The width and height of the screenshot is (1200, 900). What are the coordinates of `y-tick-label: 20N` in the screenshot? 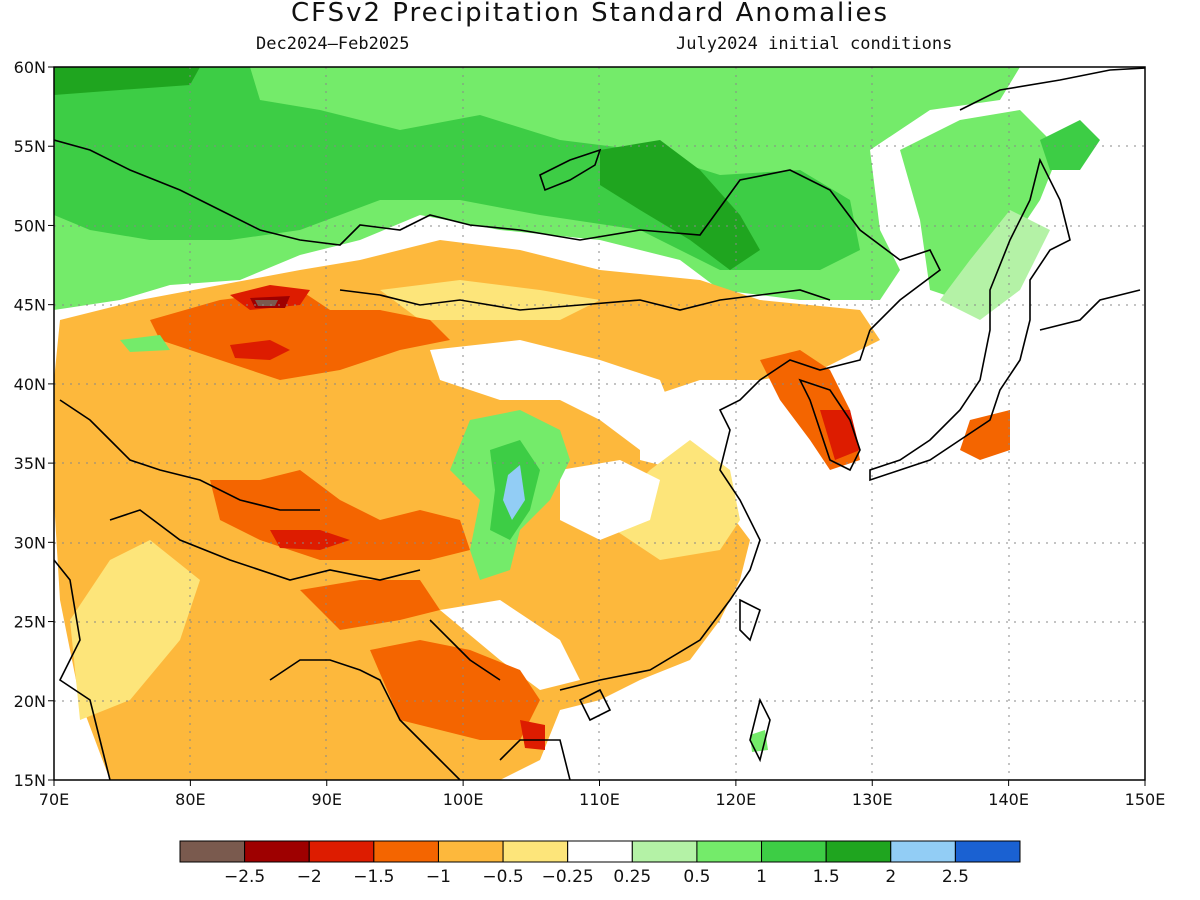 It's located at (30, 701).